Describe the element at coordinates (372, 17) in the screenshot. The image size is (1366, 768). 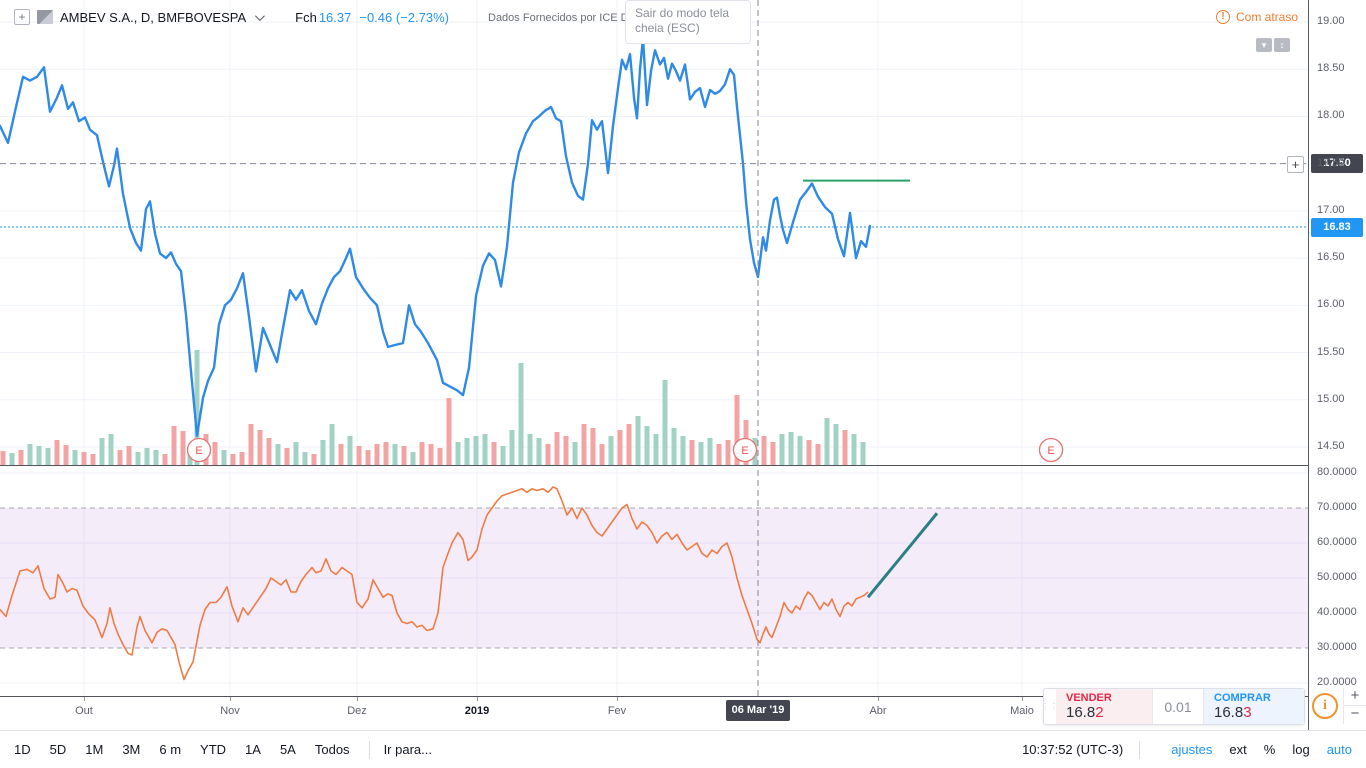
I see `price-readout: Fch 16.37 −0.46 (−2.73%)` at that location.